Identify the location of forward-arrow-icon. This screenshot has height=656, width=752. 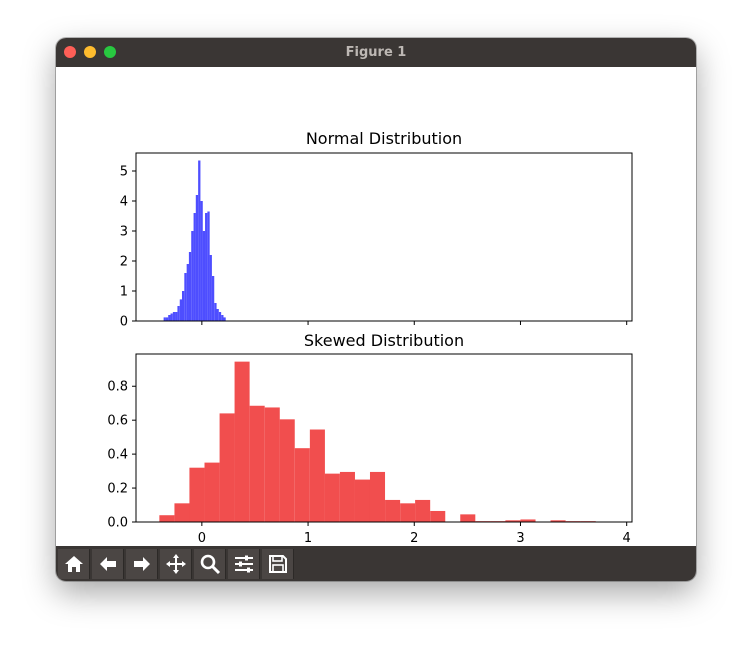
(141, 564).